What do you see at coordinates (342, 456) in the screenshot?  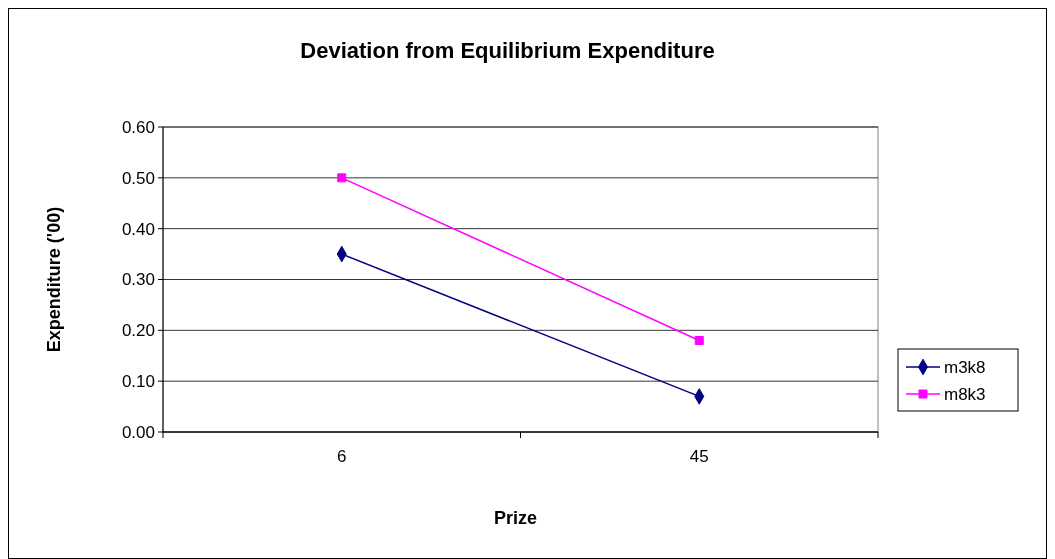 I see `x-tick-label: 6` at bounding box center [342, 456].